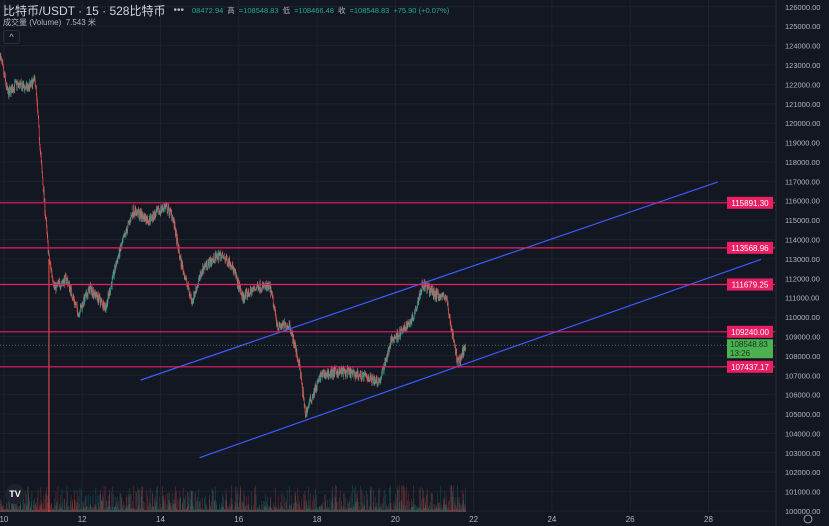 This screenshot has width=829, height=526. Describe the element at coordinates (4, 519) in the screenshot. I see `x-tick-label: 10` at that location.